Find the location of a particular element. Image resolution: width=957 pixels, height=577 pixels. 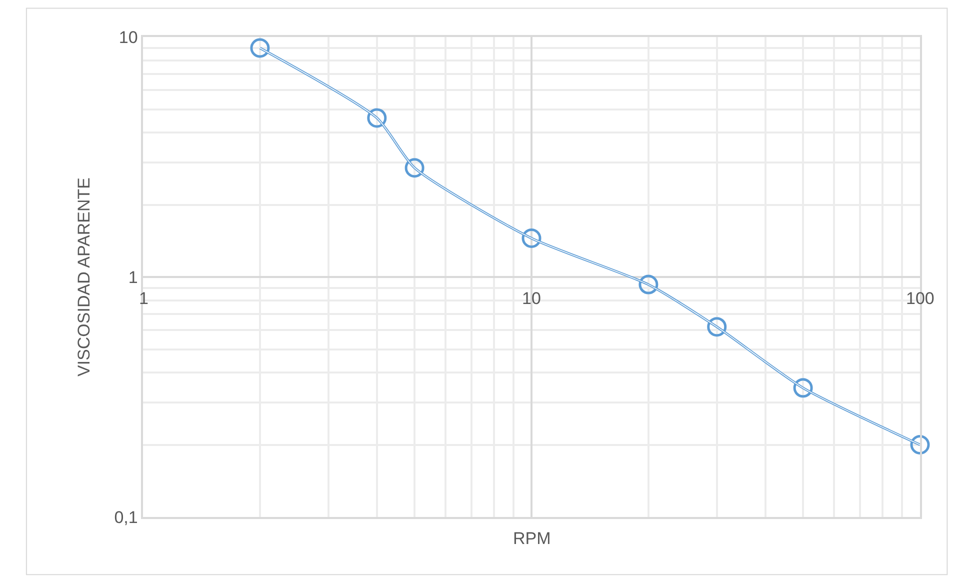

y-axis-title: VISCOSIDAD APARENTE is located at coordinates (84, 277).